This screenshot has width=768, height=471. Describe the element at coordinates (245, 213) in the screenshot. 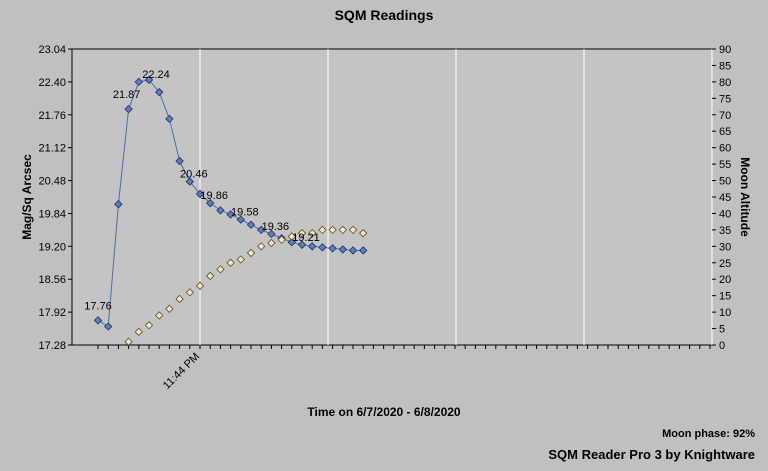

I see `data-label: 19.58` at that location.